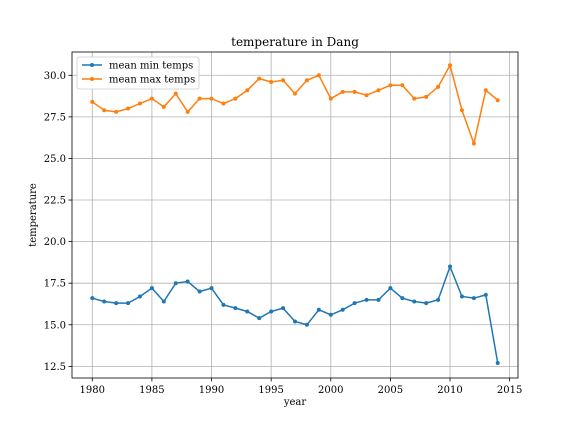 The width and height of the screenshot is (576, 432). Describe the element at coordinates (33, 215) in the screenshot. I see `y-axis-label: temperature` at that location.